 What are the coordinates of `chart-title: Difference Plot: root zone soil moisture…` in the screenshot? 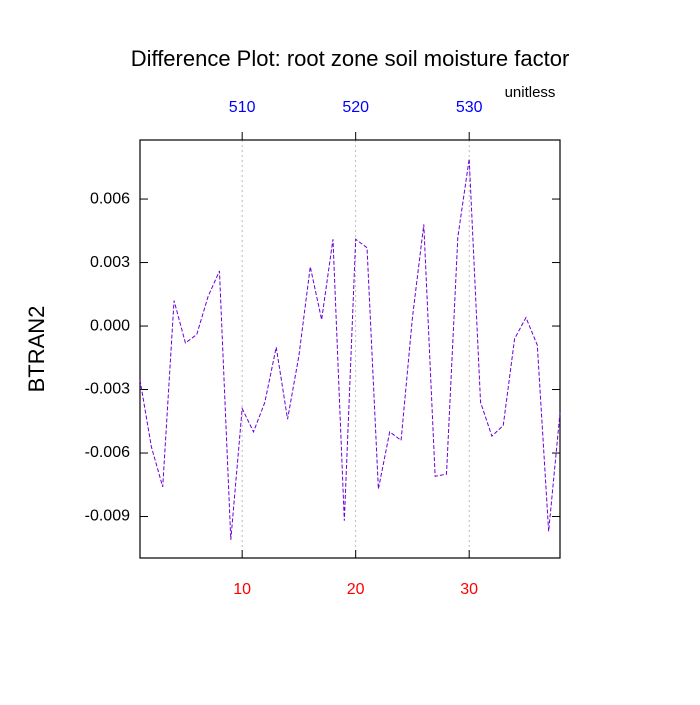 It's located at (350, 58).